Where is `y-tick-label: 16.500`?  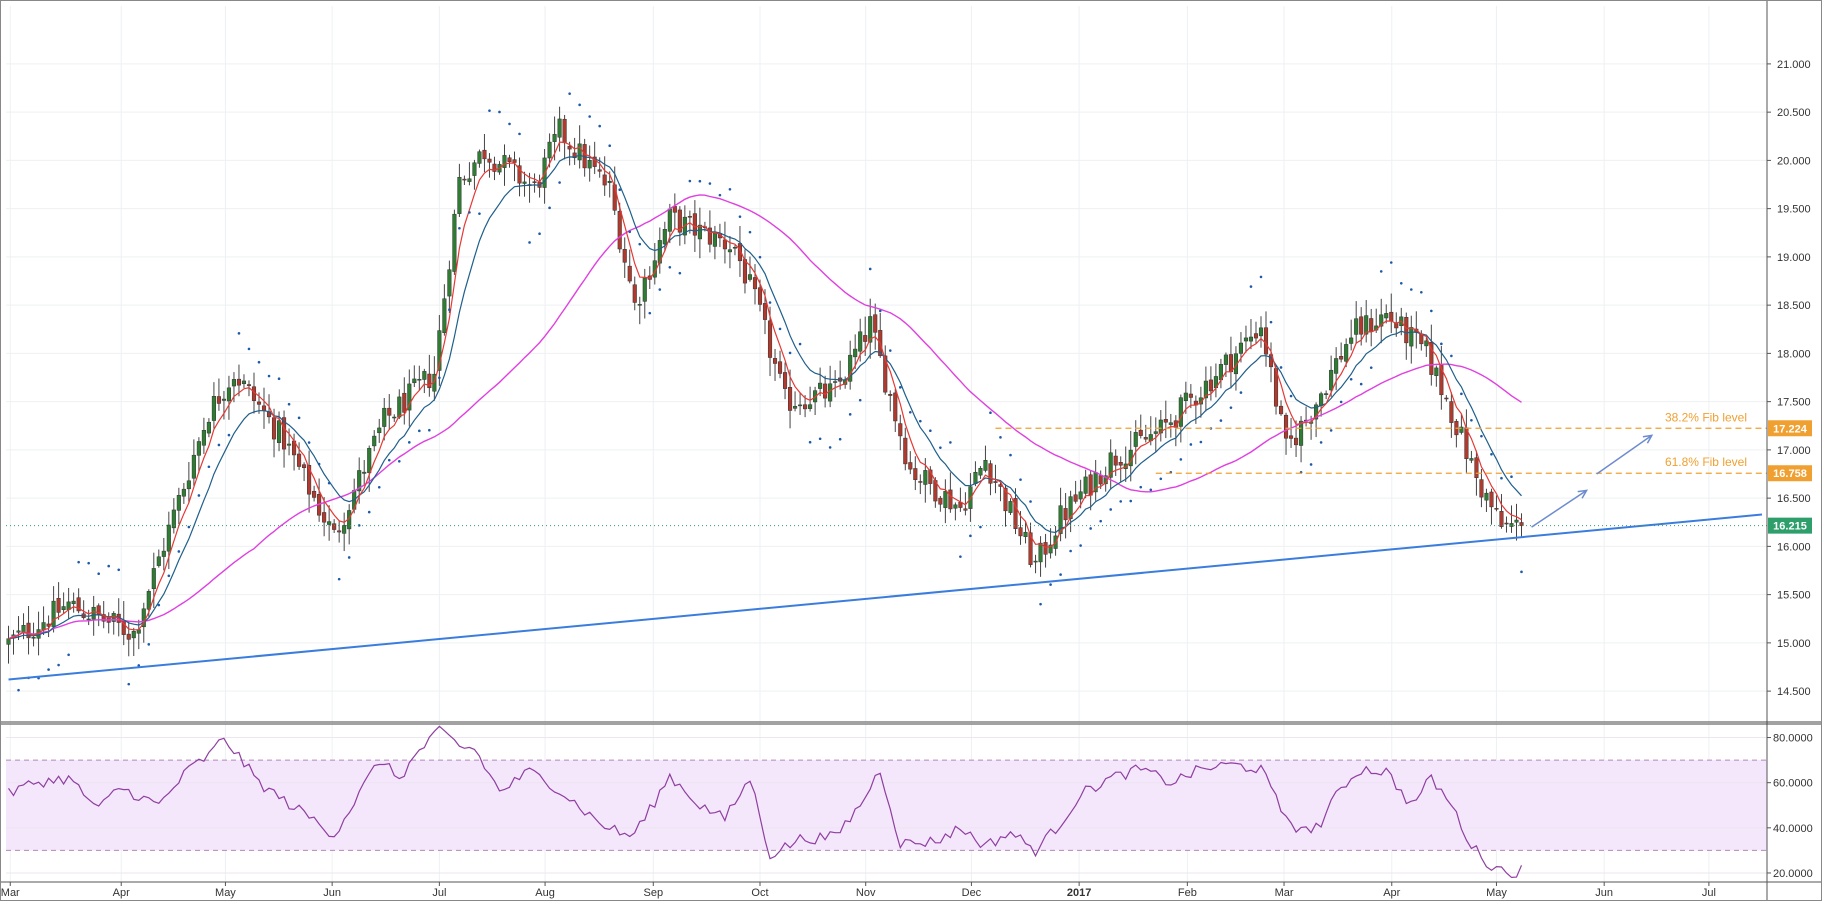 y-tick-label: 16.500 is located at coordinates (1794, 499).